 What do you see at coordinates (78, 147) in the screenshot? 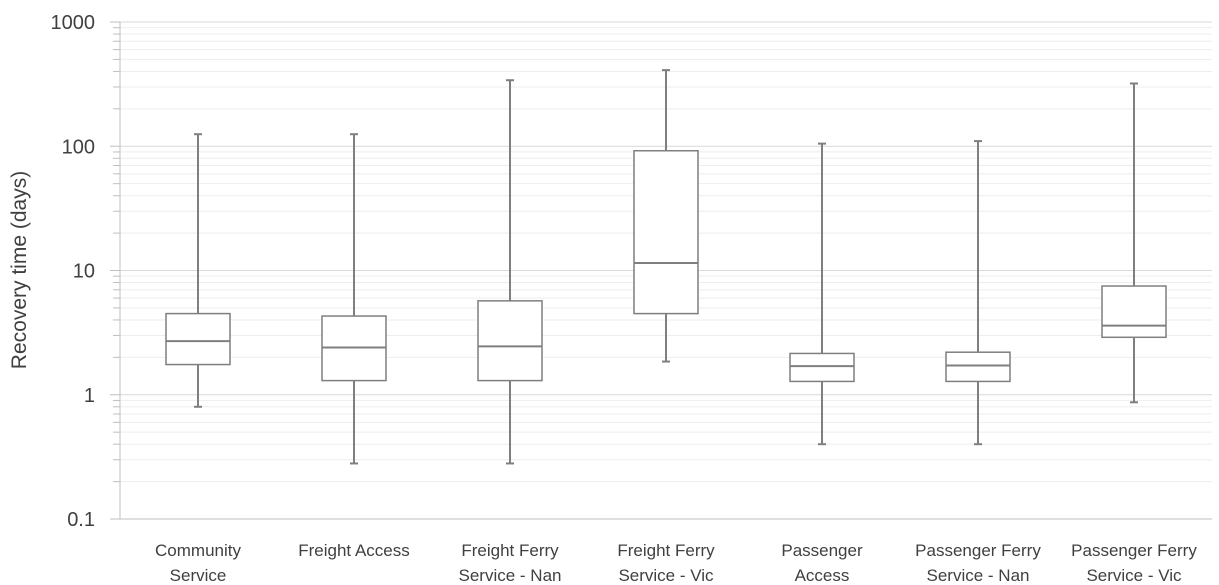
I see `y-tick-label: 100` at bounding box center [78, 147].